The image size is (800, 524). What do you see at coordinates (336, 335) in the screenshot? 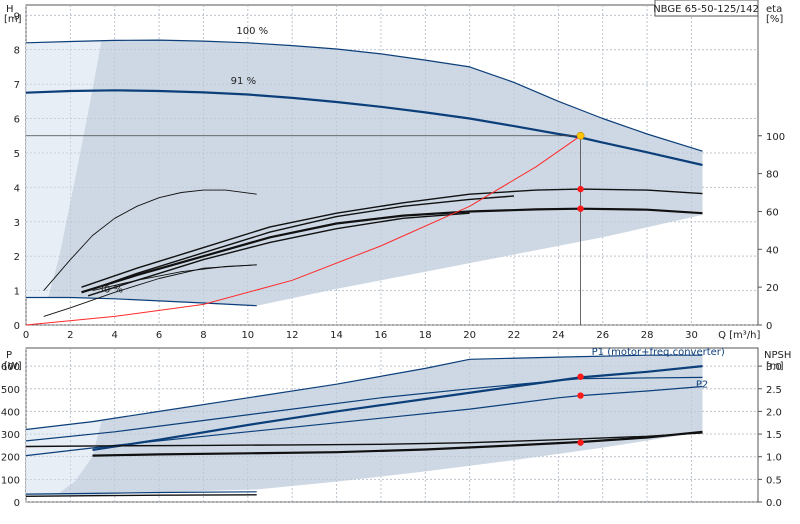
I see `x-tick-label: 14` at bounding box center [336, 335].